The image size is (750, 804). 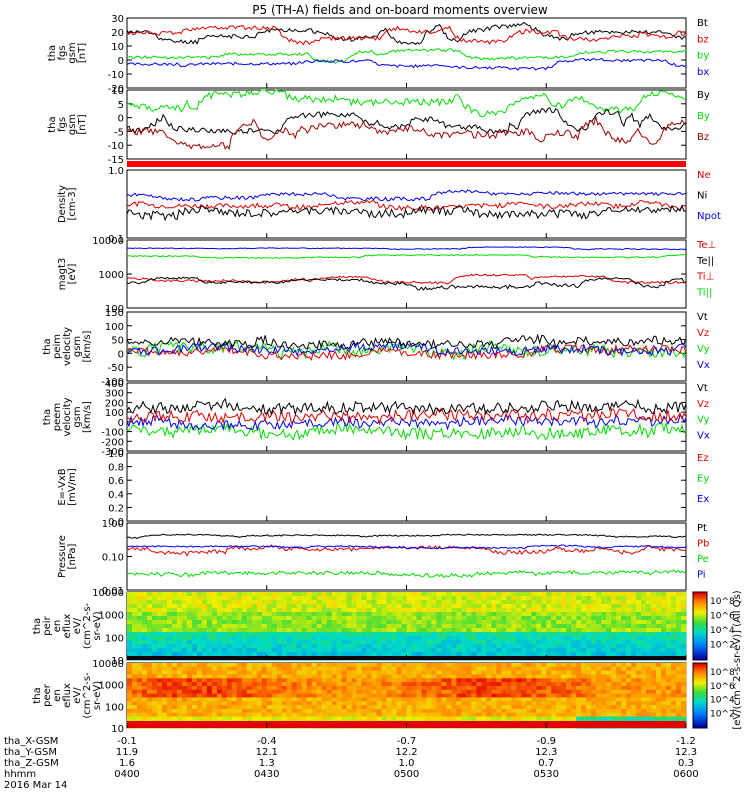 What do you see at coordinates (267, 741) in the screenshot?
I see `time-axis-value: -0.4` at bounding box center [267, 741].